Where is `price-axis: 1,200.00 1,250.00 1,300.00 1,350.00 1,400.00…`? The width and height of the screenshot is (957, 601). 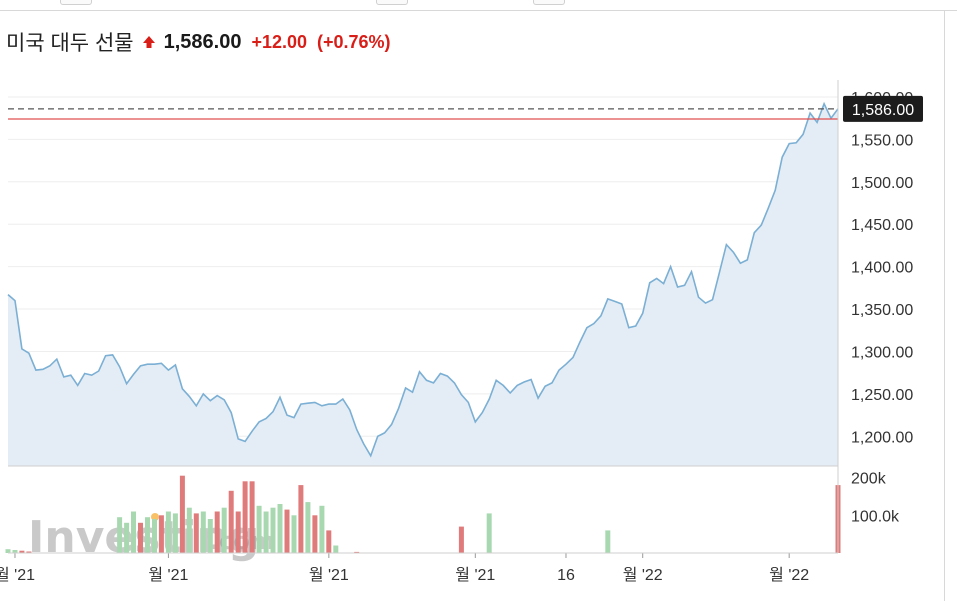
price-axis: 1,200.00 1,250.00 1,300.00 1,350.00 1,400.00… is located at coordinates (882, 268).